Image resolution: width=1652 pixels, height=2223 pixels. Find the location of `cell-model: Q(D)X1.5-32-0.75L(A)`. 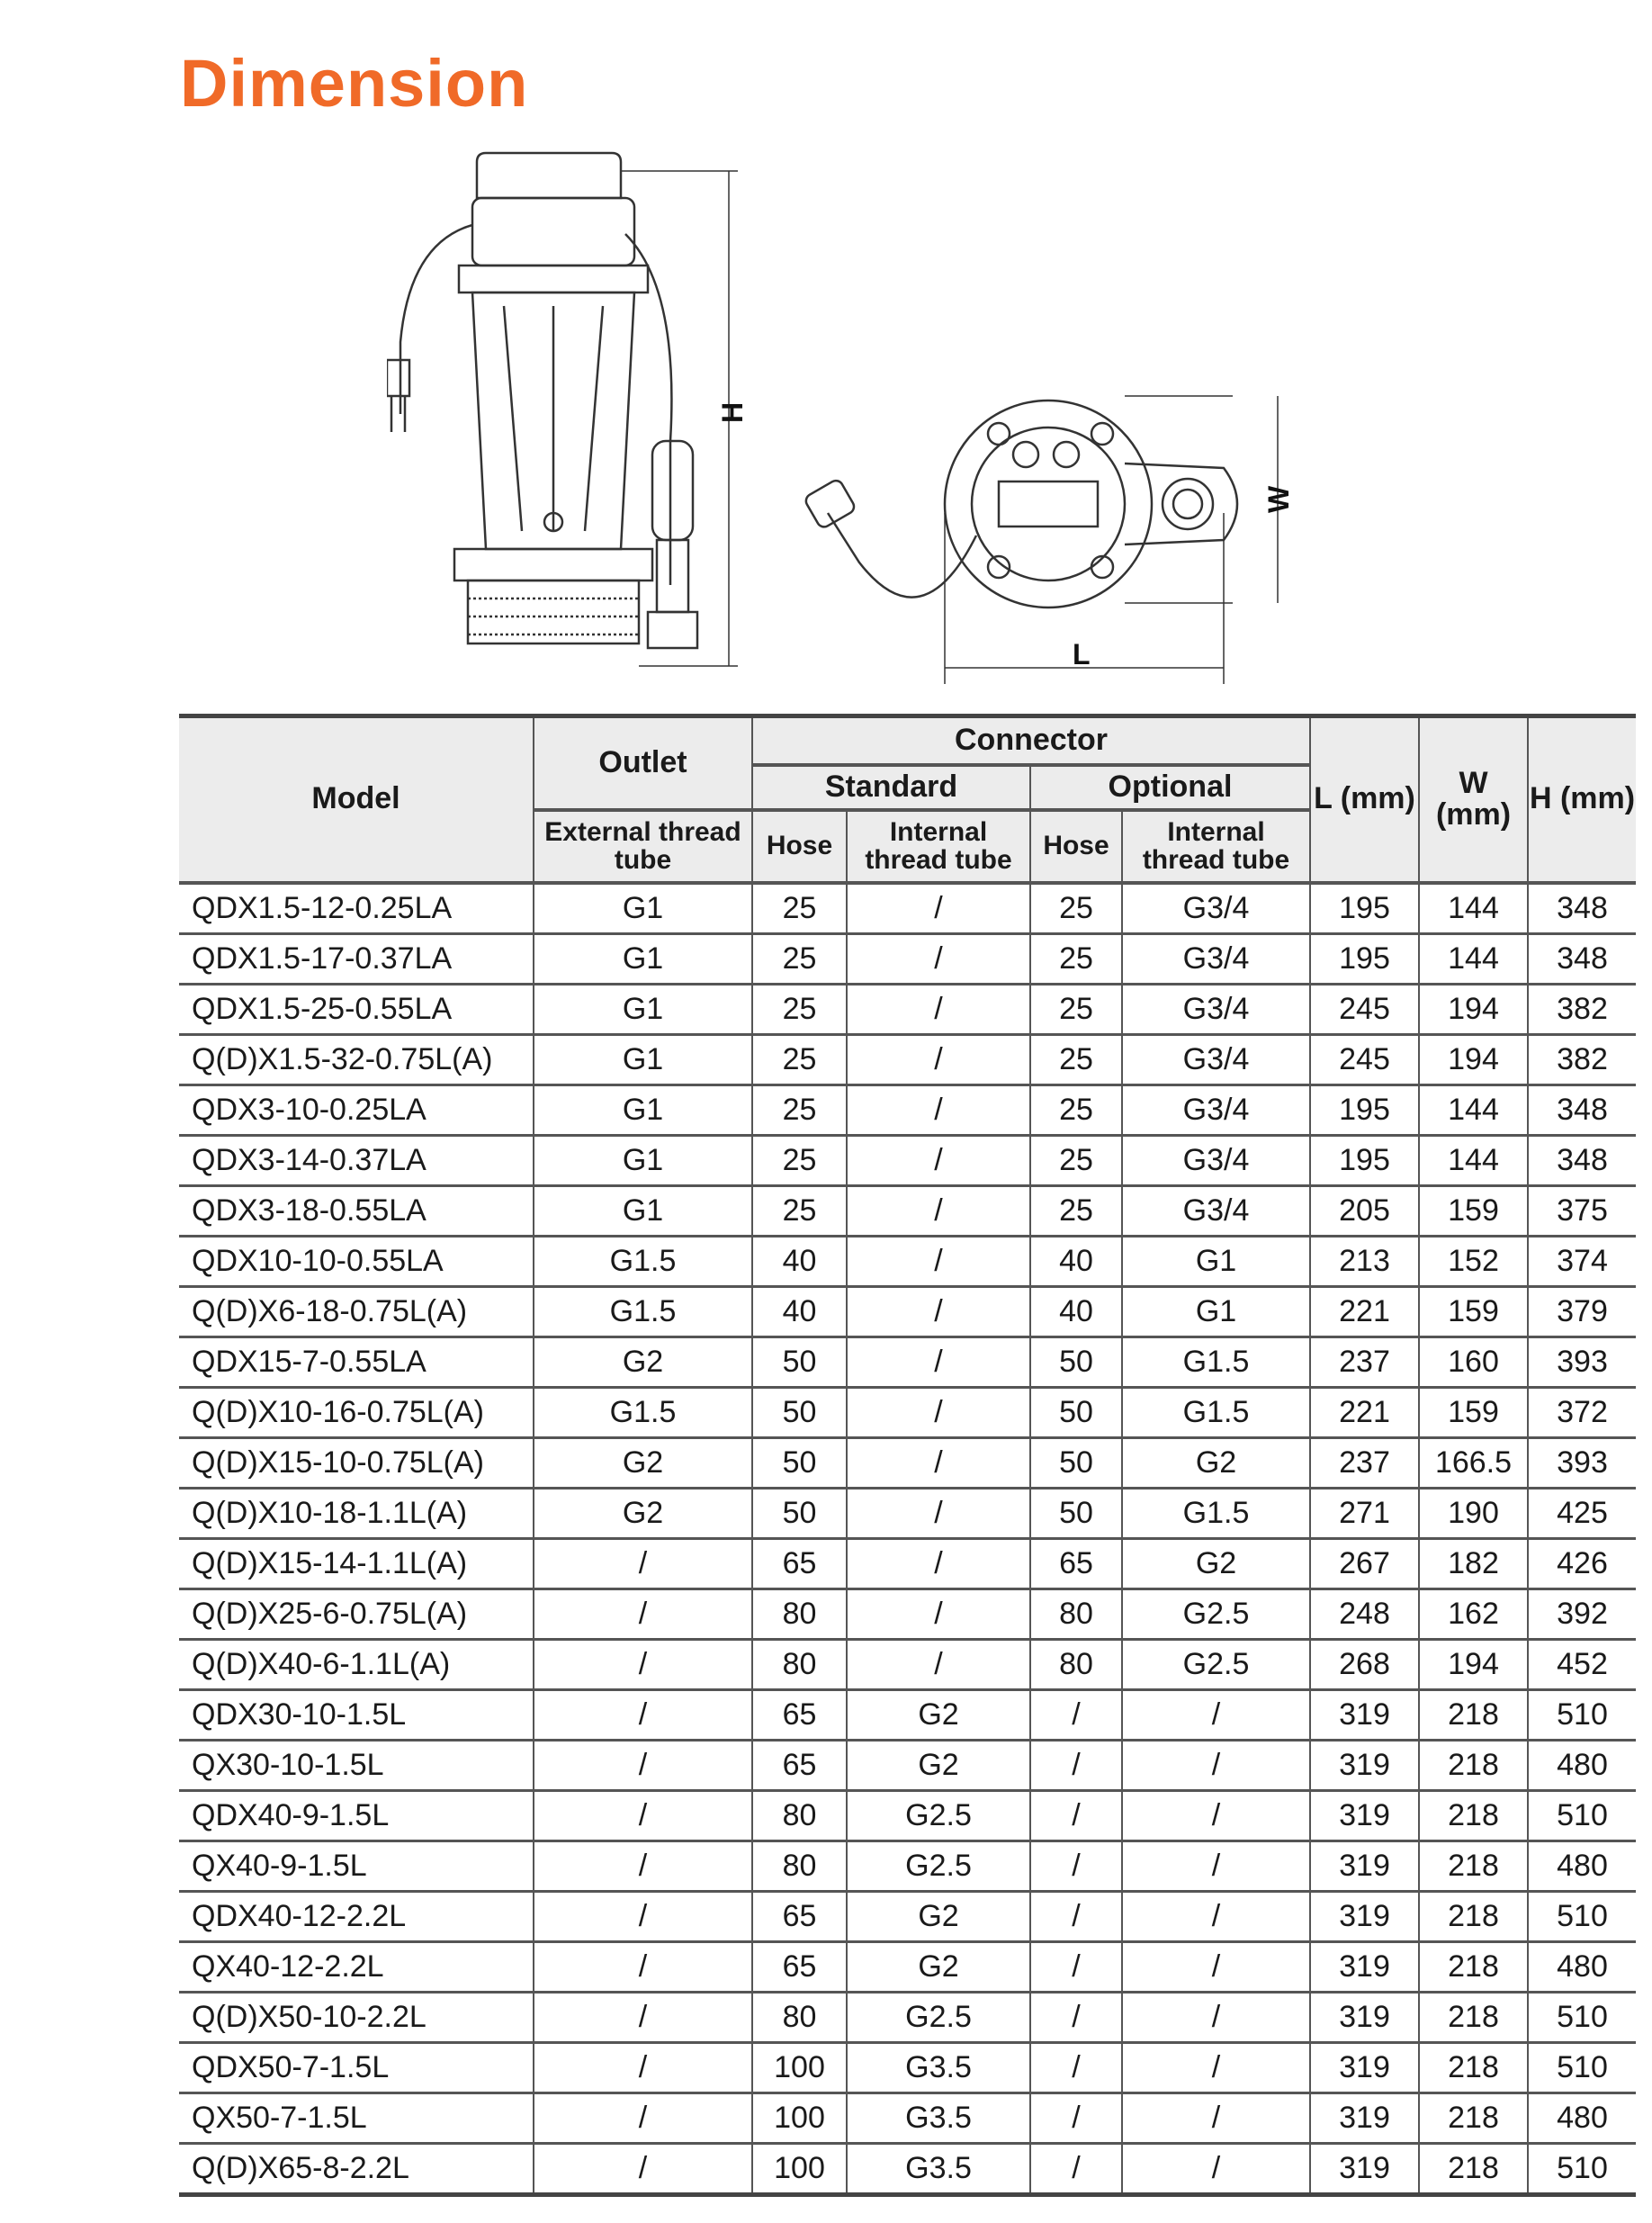

cell-model: Q(D)X1.5-32-0.75L(A) is located at coordinates (356, 1060).